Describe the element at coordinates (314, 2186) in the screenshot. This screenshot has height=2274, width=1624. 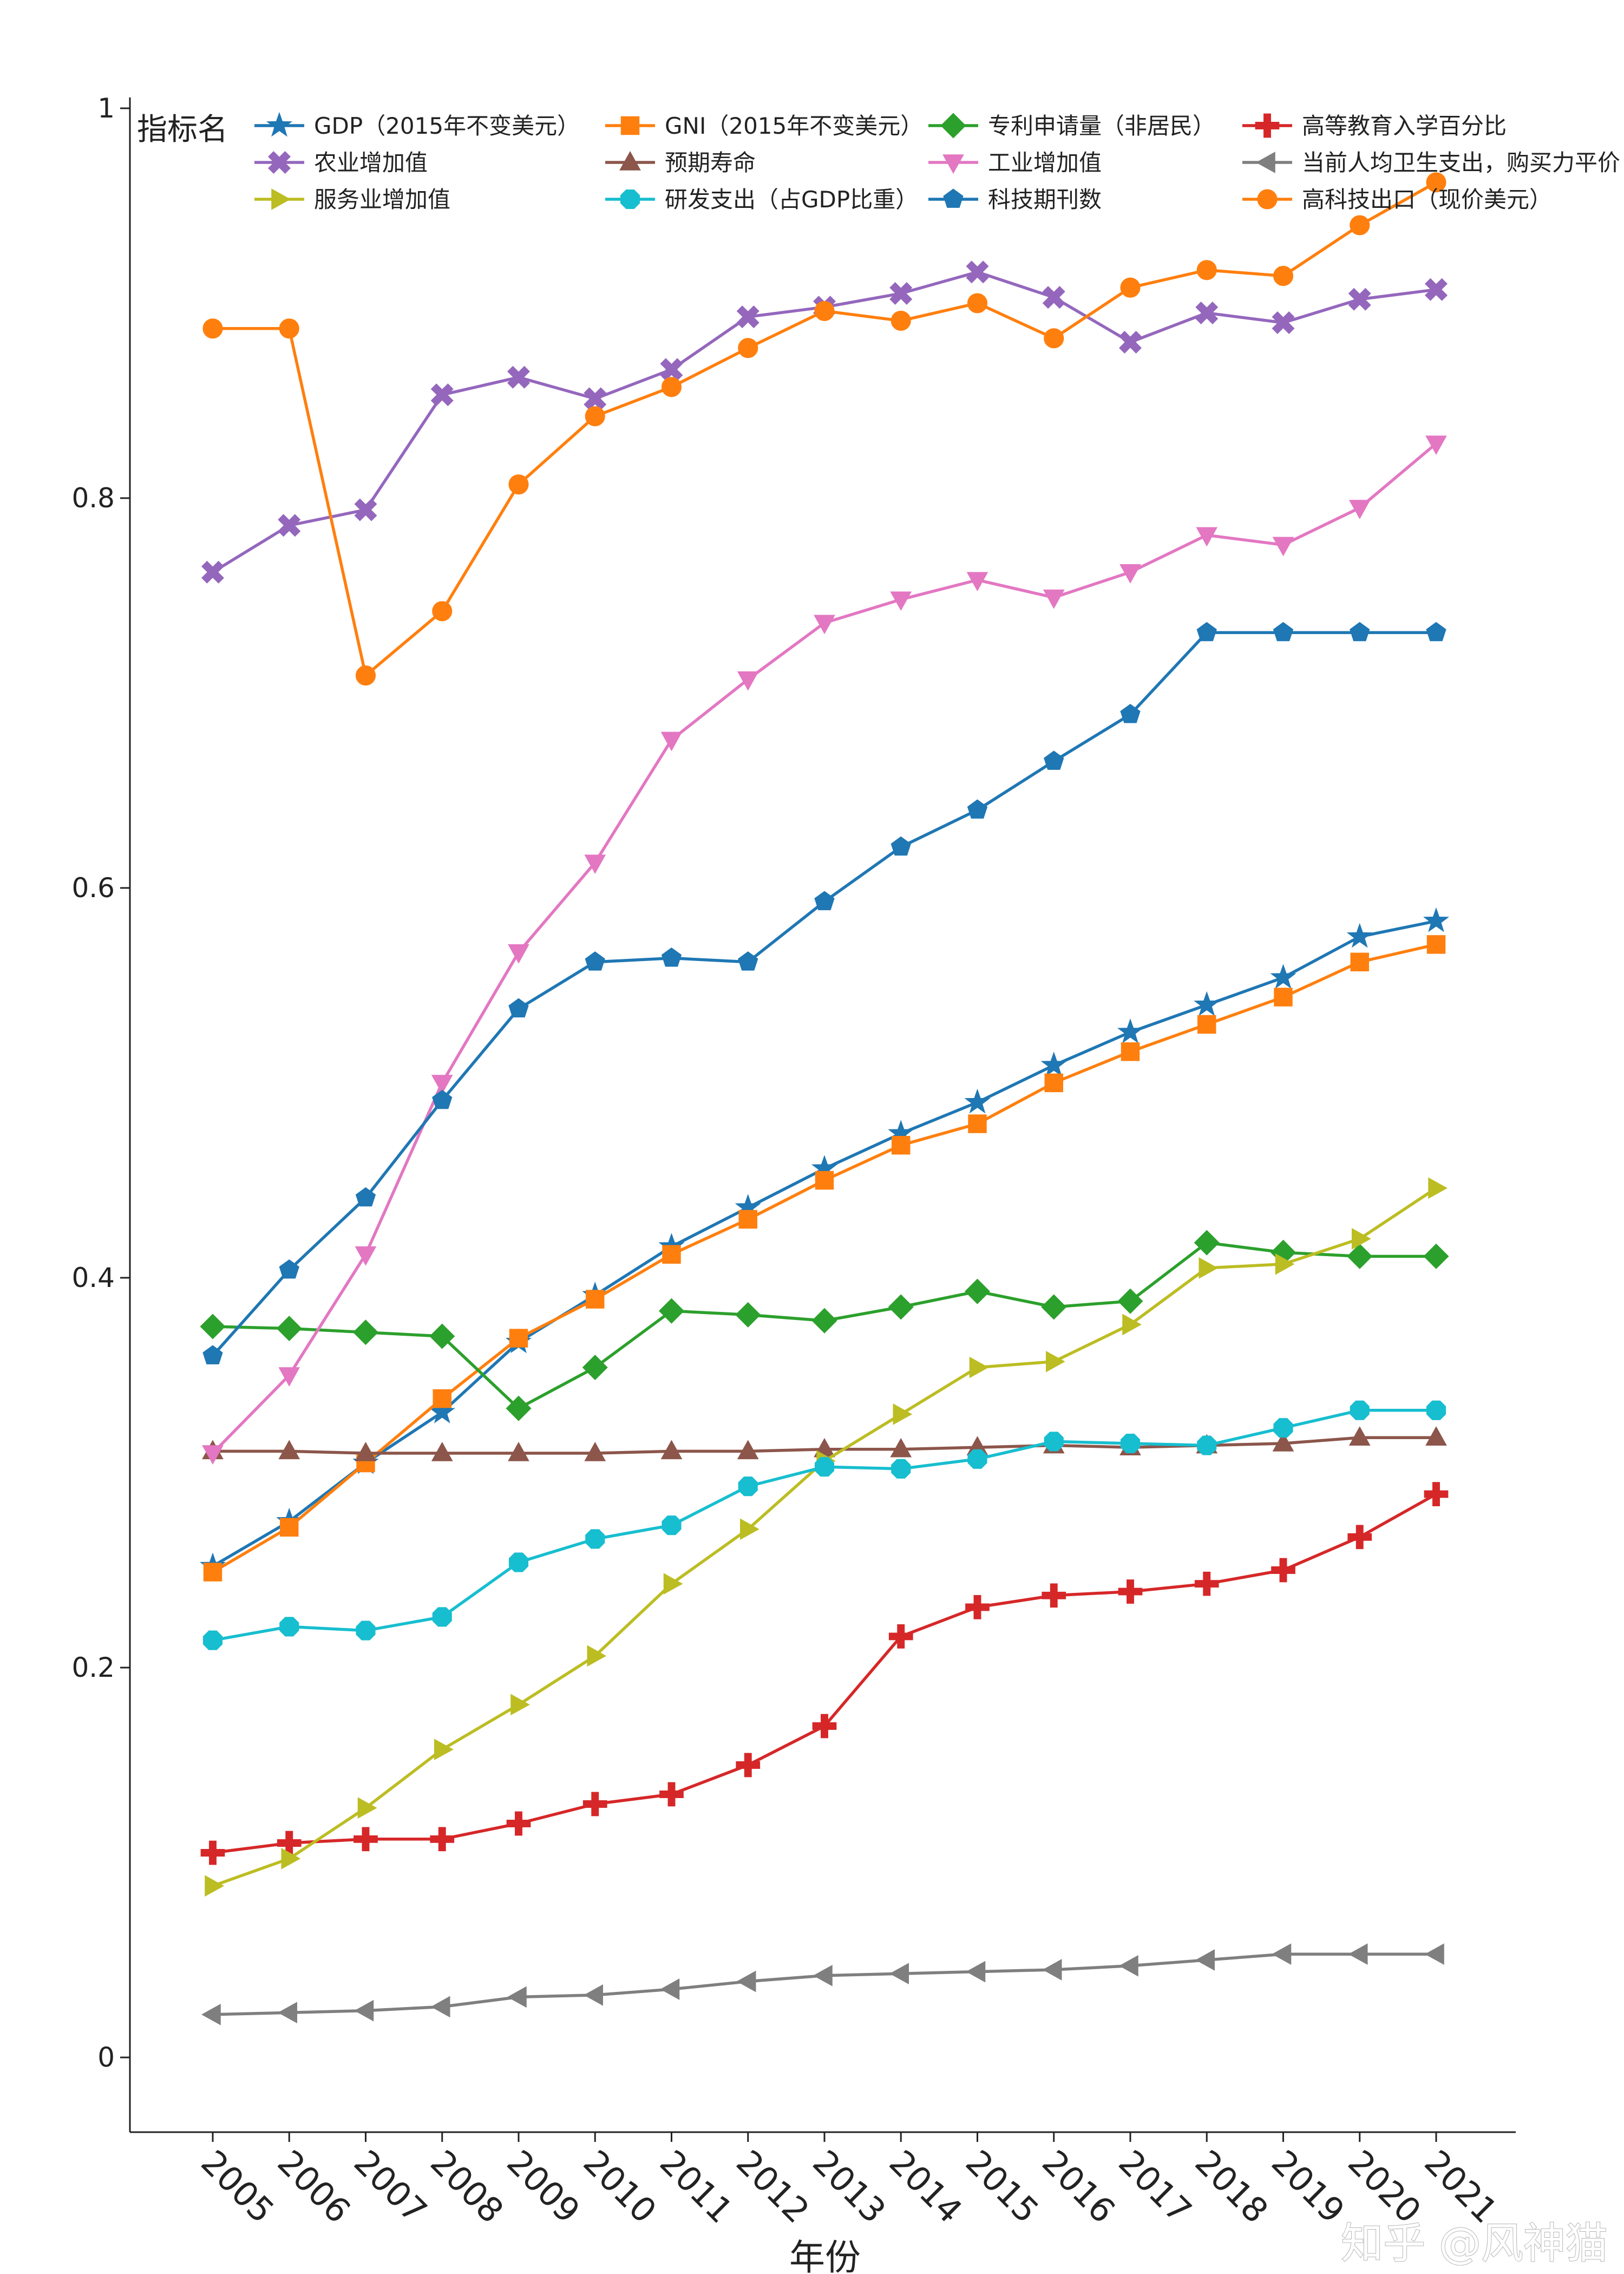
I see `x-tick-label: 2006` at that location.